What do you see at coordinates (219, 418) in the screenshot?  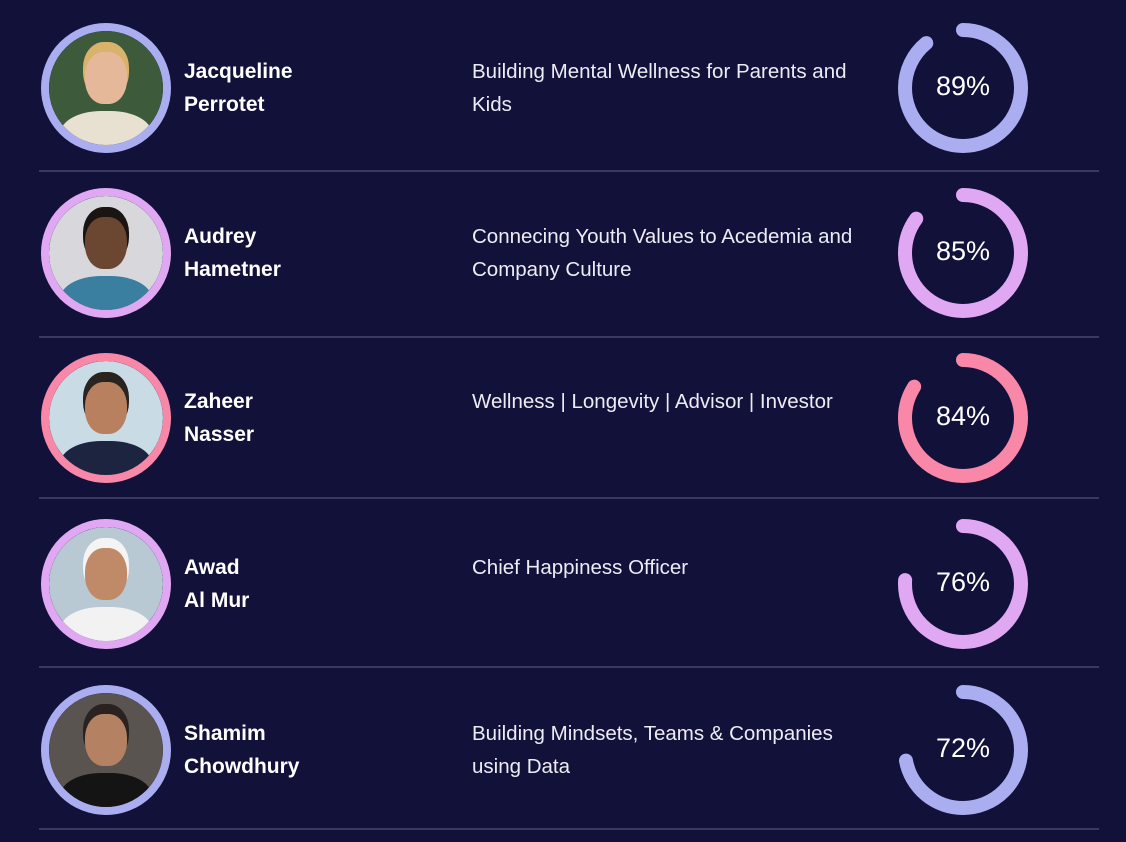 I see `person-name: Zaheer Nasser` at bounding box center [219, 418].